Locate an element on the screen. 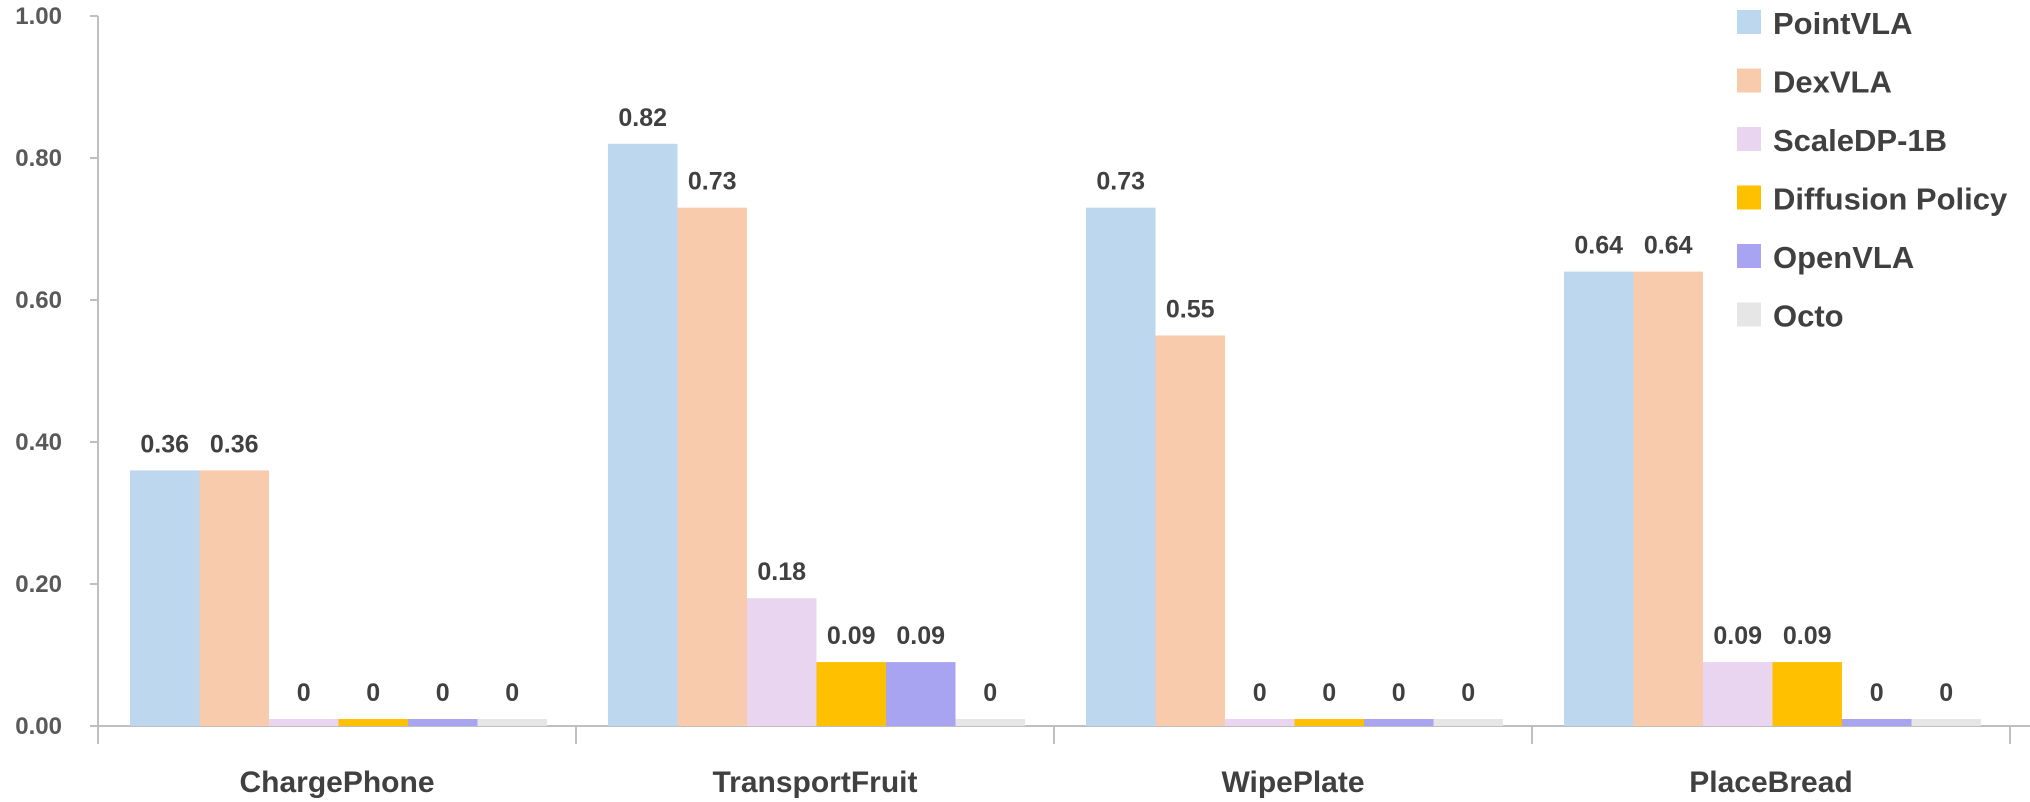 Image resolution: width=2030 pixels, height=802 pixels. data-label: 0.18 is located at coordinates (781, 572).